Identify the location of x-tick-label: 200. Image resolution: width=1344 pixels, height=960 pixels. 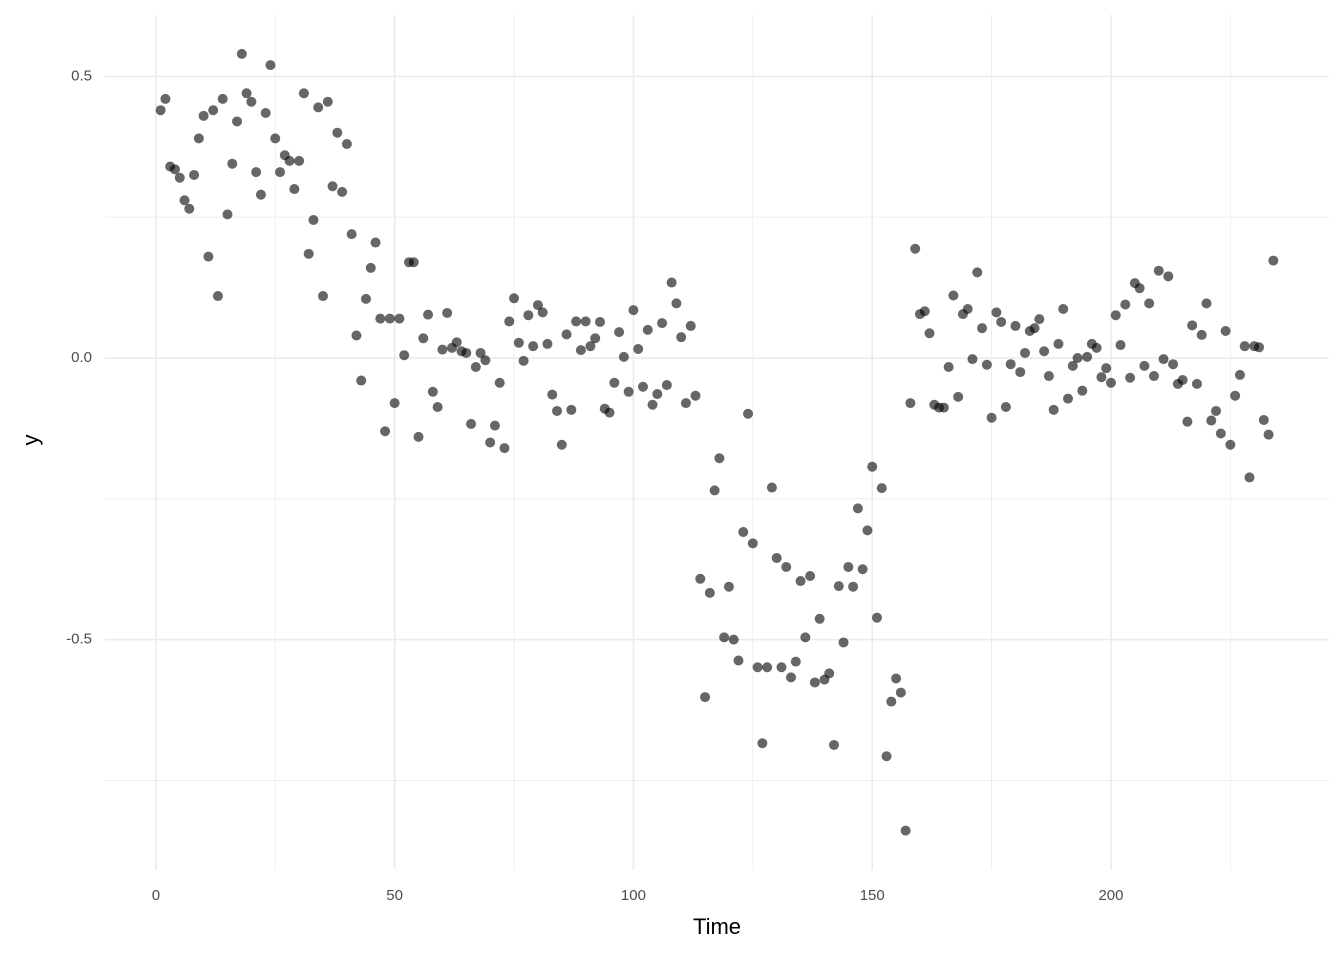
(1110, 895).